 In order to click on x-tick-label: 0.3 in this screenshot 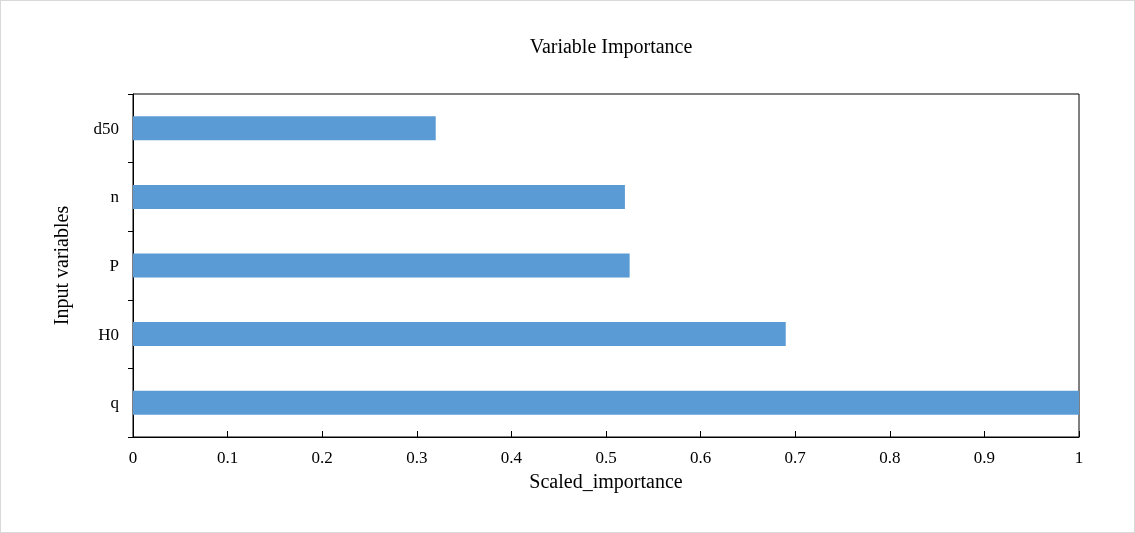, I will do `click(417, 457)`.